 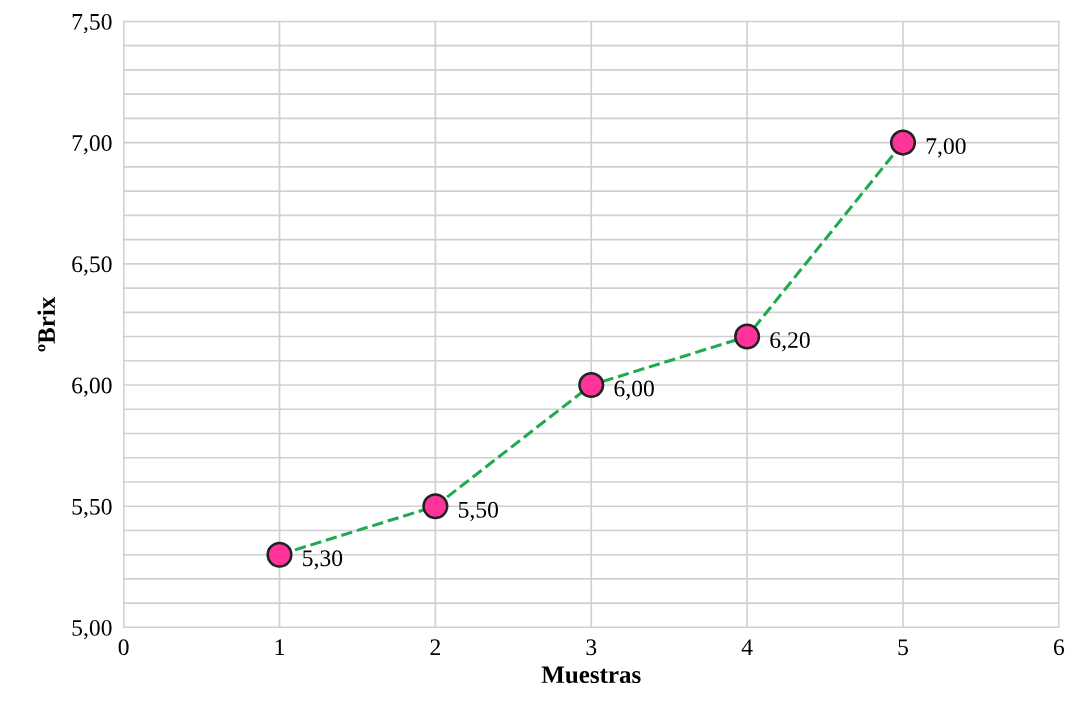 What do you see at coordinates (903, 647) in the screenshot?
I see `x-tick-label: 5` at bounding box center [903, 647].